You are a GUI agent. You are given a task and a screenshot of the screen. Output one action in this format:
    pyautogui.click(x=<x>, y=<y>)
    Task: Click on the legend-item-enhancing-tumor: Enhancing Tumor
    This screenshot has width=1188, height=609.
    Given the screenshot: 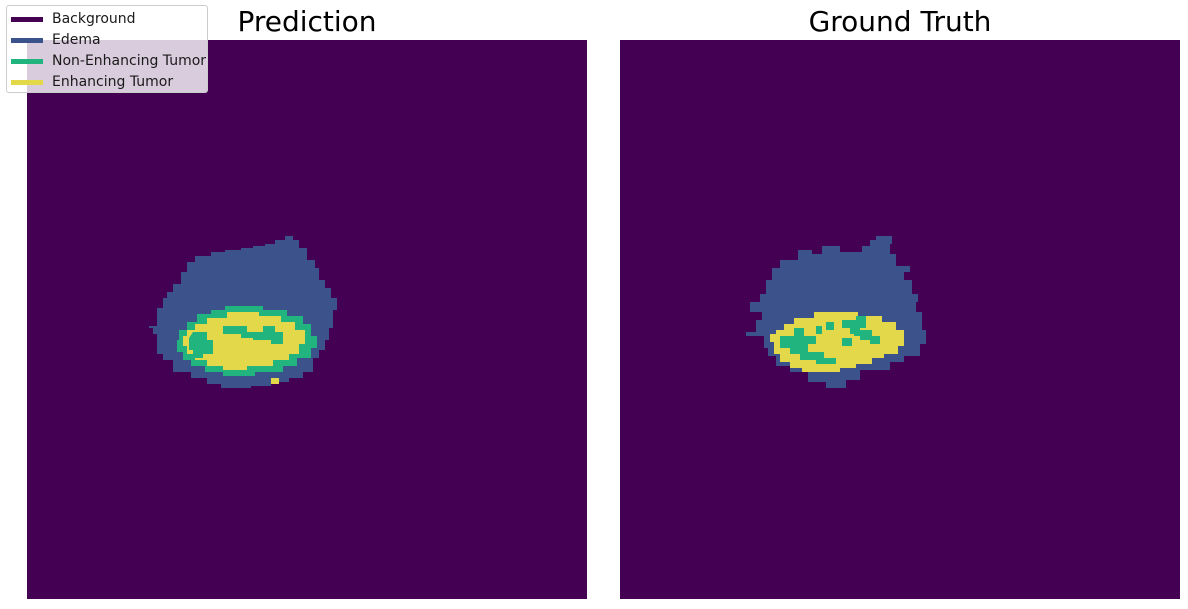 What is the action you would take?
    pyautogui.click(x=109, y=82)
    